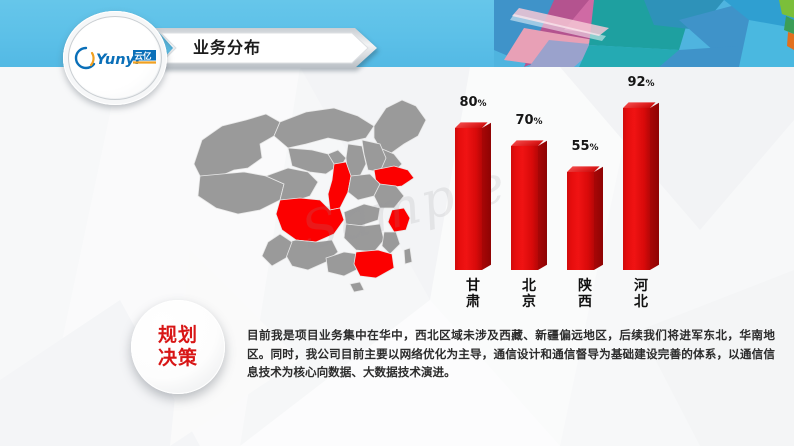 This screenshot has height=446, width=794. I want to click on logo-inner: Yunyi 云亿, so click(115, 58).